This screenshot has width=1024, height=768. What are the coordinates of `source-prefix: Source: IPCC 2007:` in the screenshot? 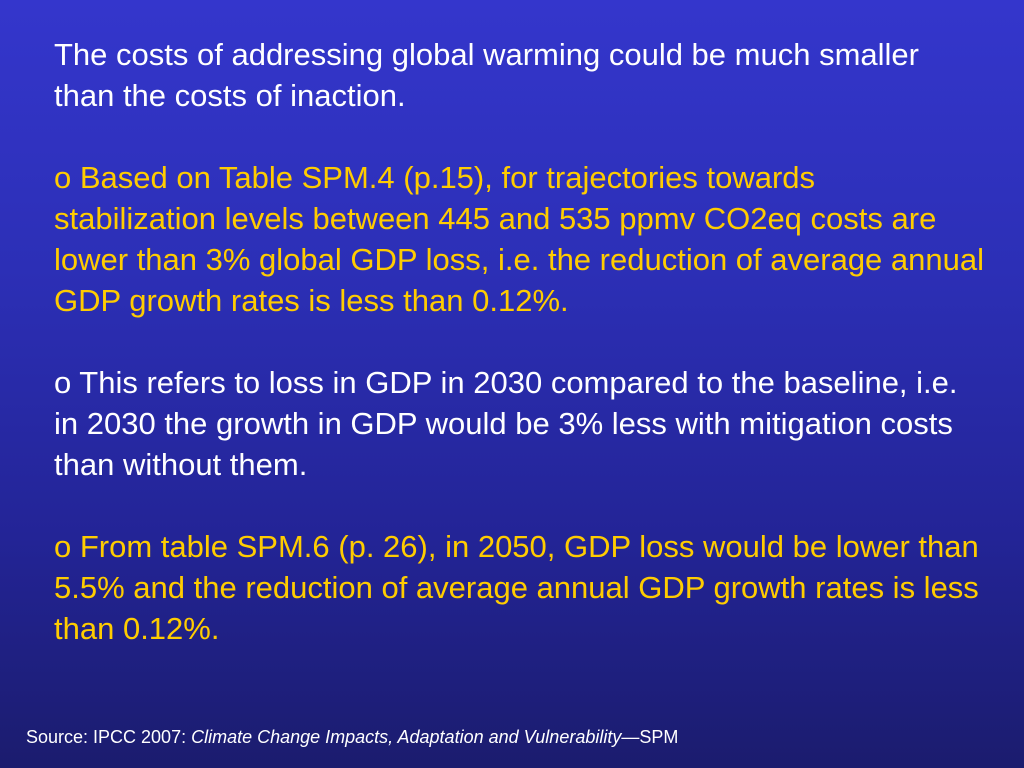 It's located at (109, 737).